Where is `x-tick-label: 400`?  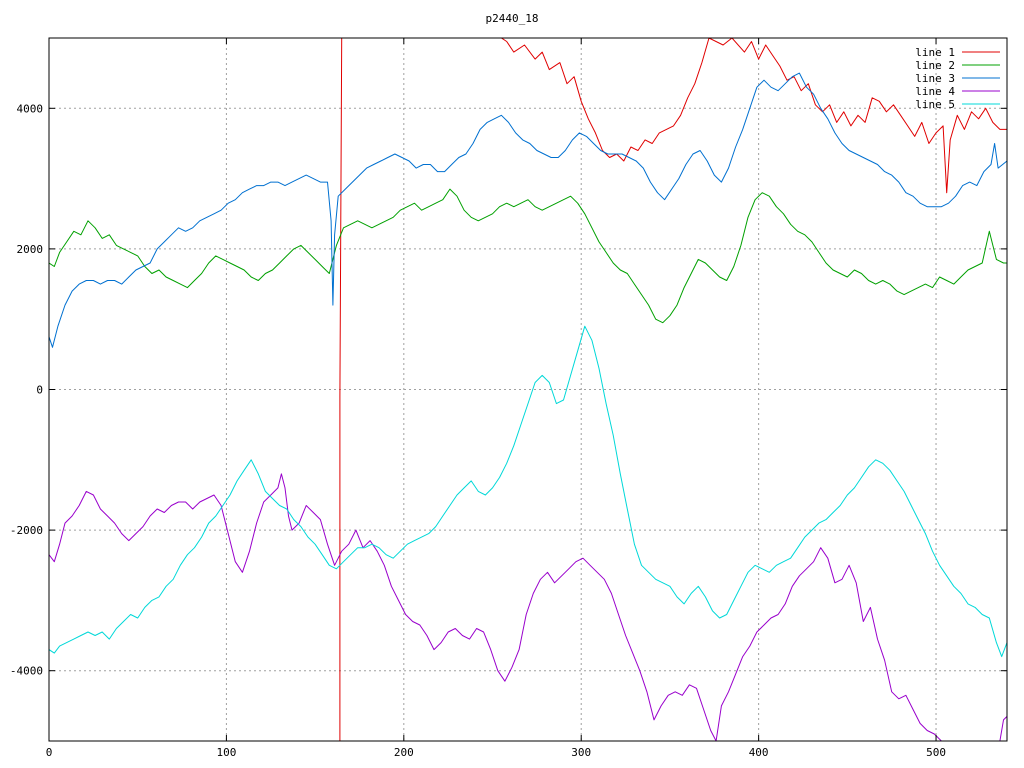 x-tick-label: 400 is located at coordinates (759, 752).